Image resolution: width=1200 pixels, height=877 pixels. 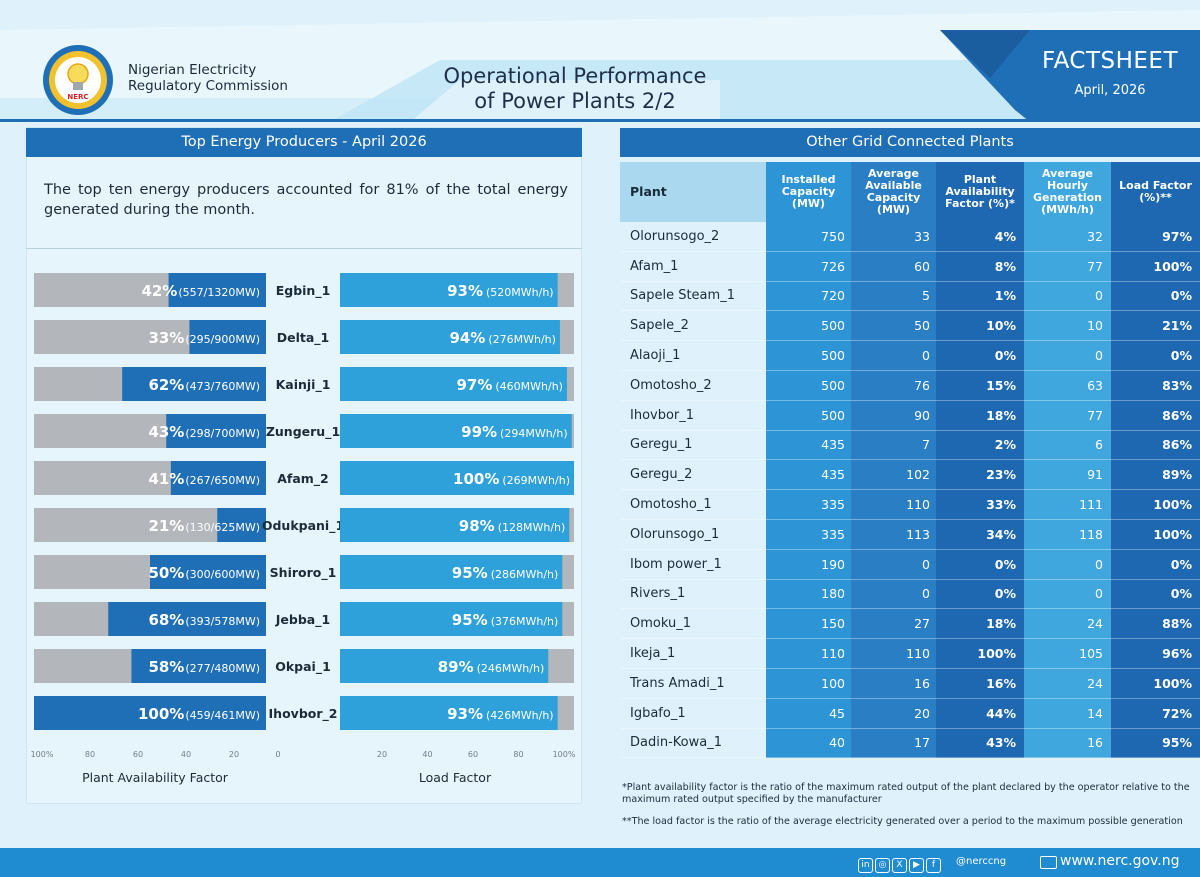 I want to click on footer, so click(x=600, y=862).